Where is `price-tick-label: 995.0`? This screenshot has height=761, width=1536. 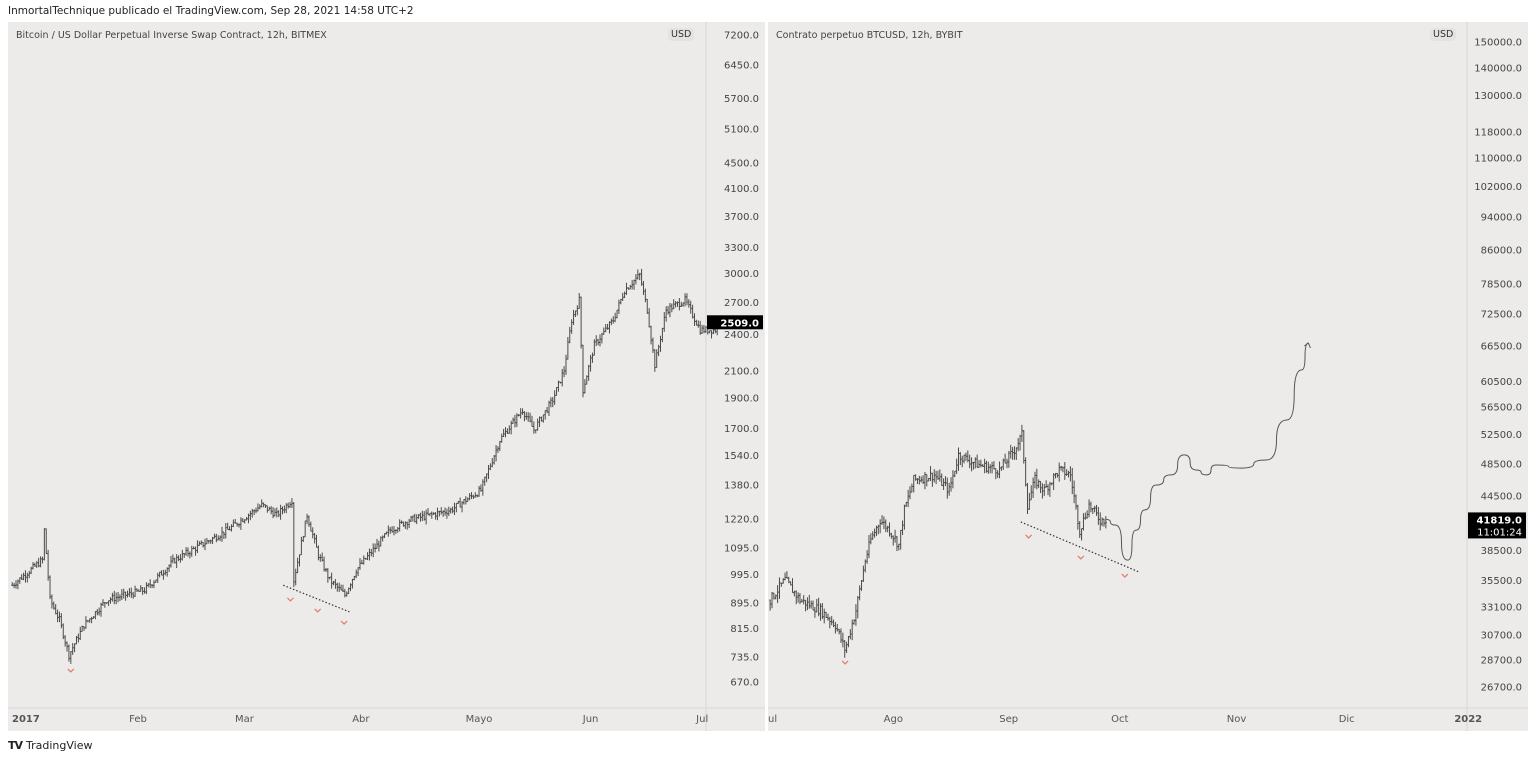
price-tick-label: 995.0 is located at coordinates (744, 575).